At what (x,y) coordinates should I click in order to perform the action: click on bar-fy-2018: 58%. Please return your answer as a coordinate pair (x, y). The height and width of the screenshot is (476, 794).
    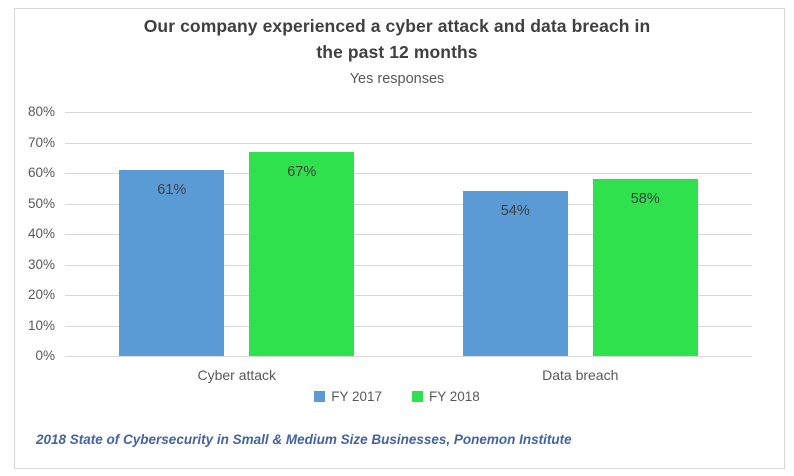
    Looking at the image, I should click on (645, 267).